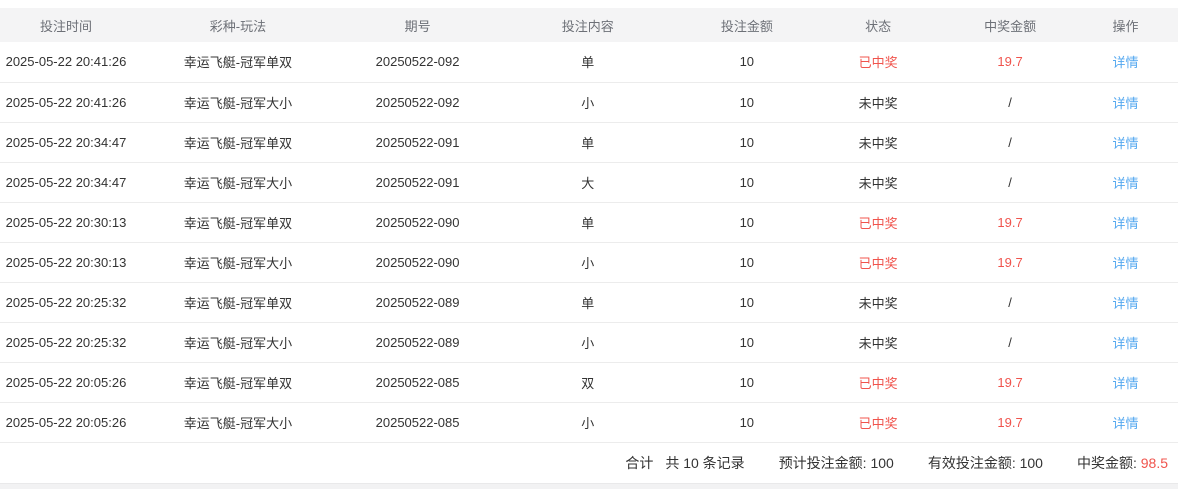 The height and width of the screenshot is (489, 1178). I want to click on bet-time-cell: 2025-05-22 20:34:47, so click(66, 182).